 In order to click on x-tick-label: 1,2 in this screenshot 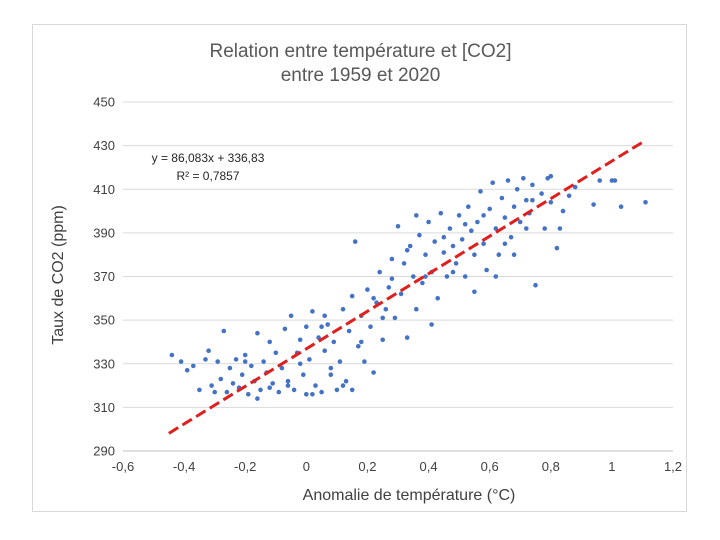, I will do `click(673, 466)`.